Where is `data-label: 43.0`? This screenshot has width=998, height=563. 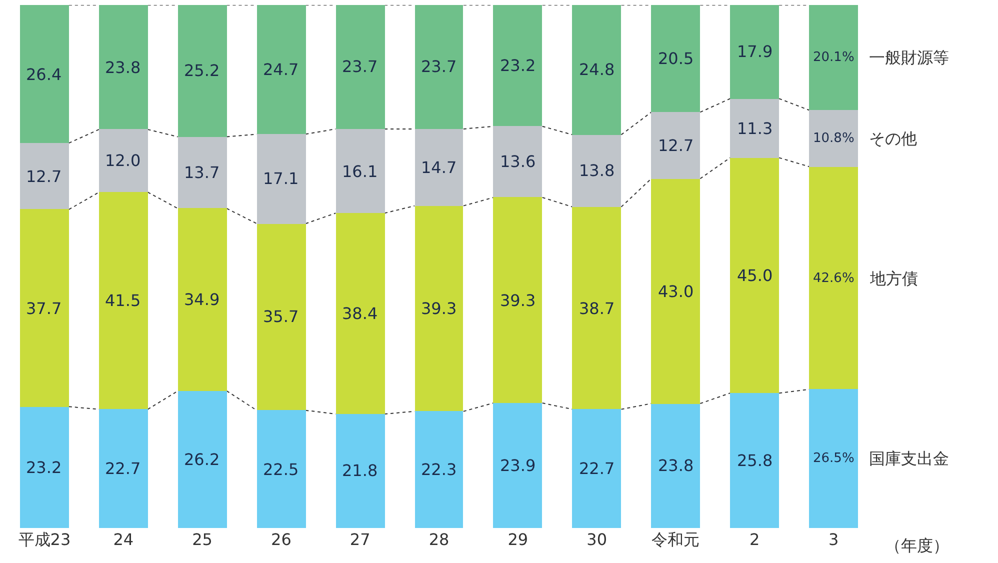
data-label: 43.0 is located at coordinates (676, 291).